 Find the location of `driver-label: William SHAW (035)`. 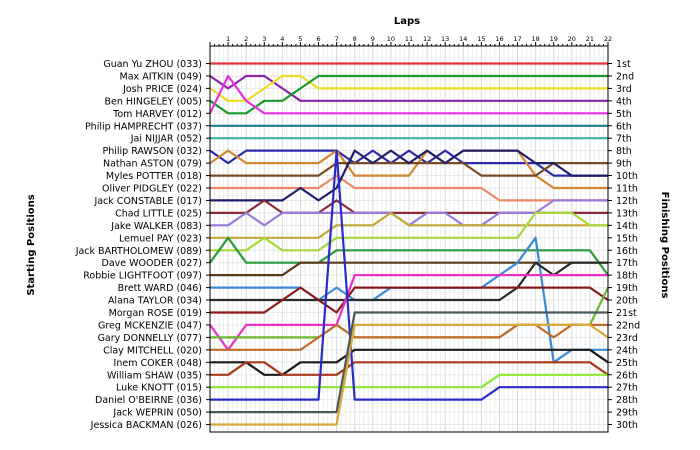

driver-label: William SHAW (035) is located at coordinates (154, 375).